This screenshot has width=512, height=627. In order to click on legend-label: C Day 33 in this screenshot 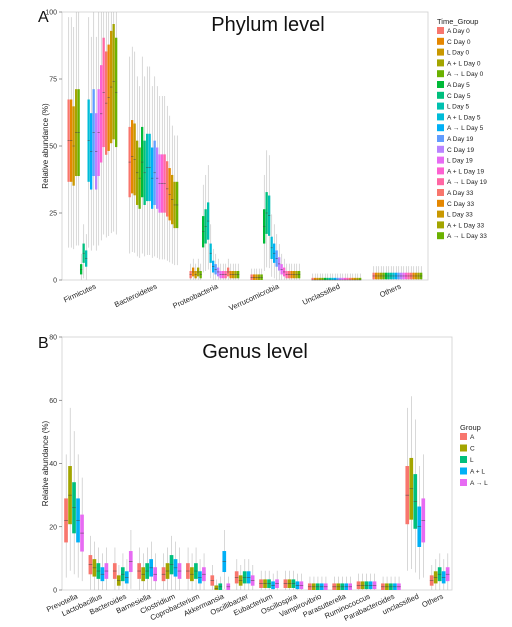, I will do `click(460, 204)`.